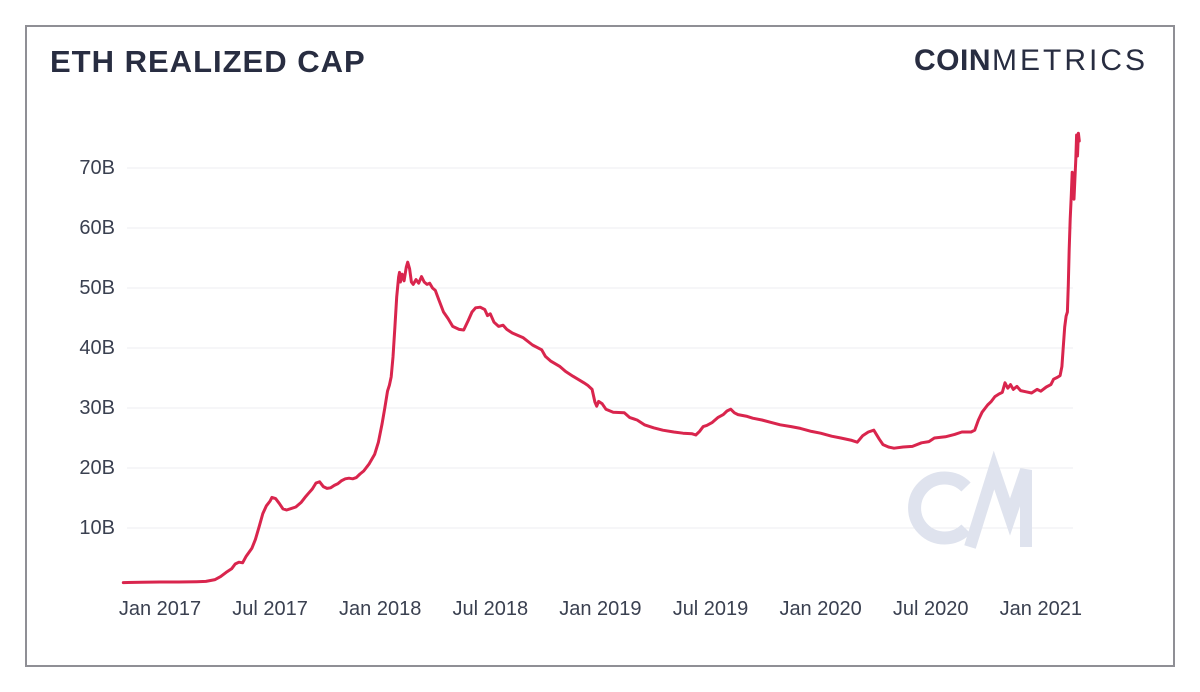 The height and width of the screenshot is (692, 1200). What do you see at coordinates (97, 348) in the screenshot?
I see `y-axis-label: 40B` at bounding box center [97, 348].